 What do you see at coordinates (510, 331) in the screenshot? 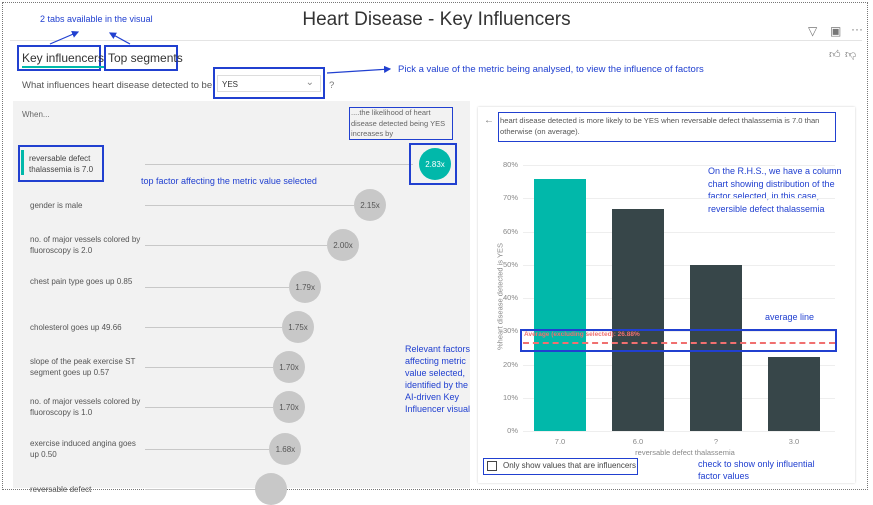
I see `y-tick-label: 30%` at bounding box center [510, 331].